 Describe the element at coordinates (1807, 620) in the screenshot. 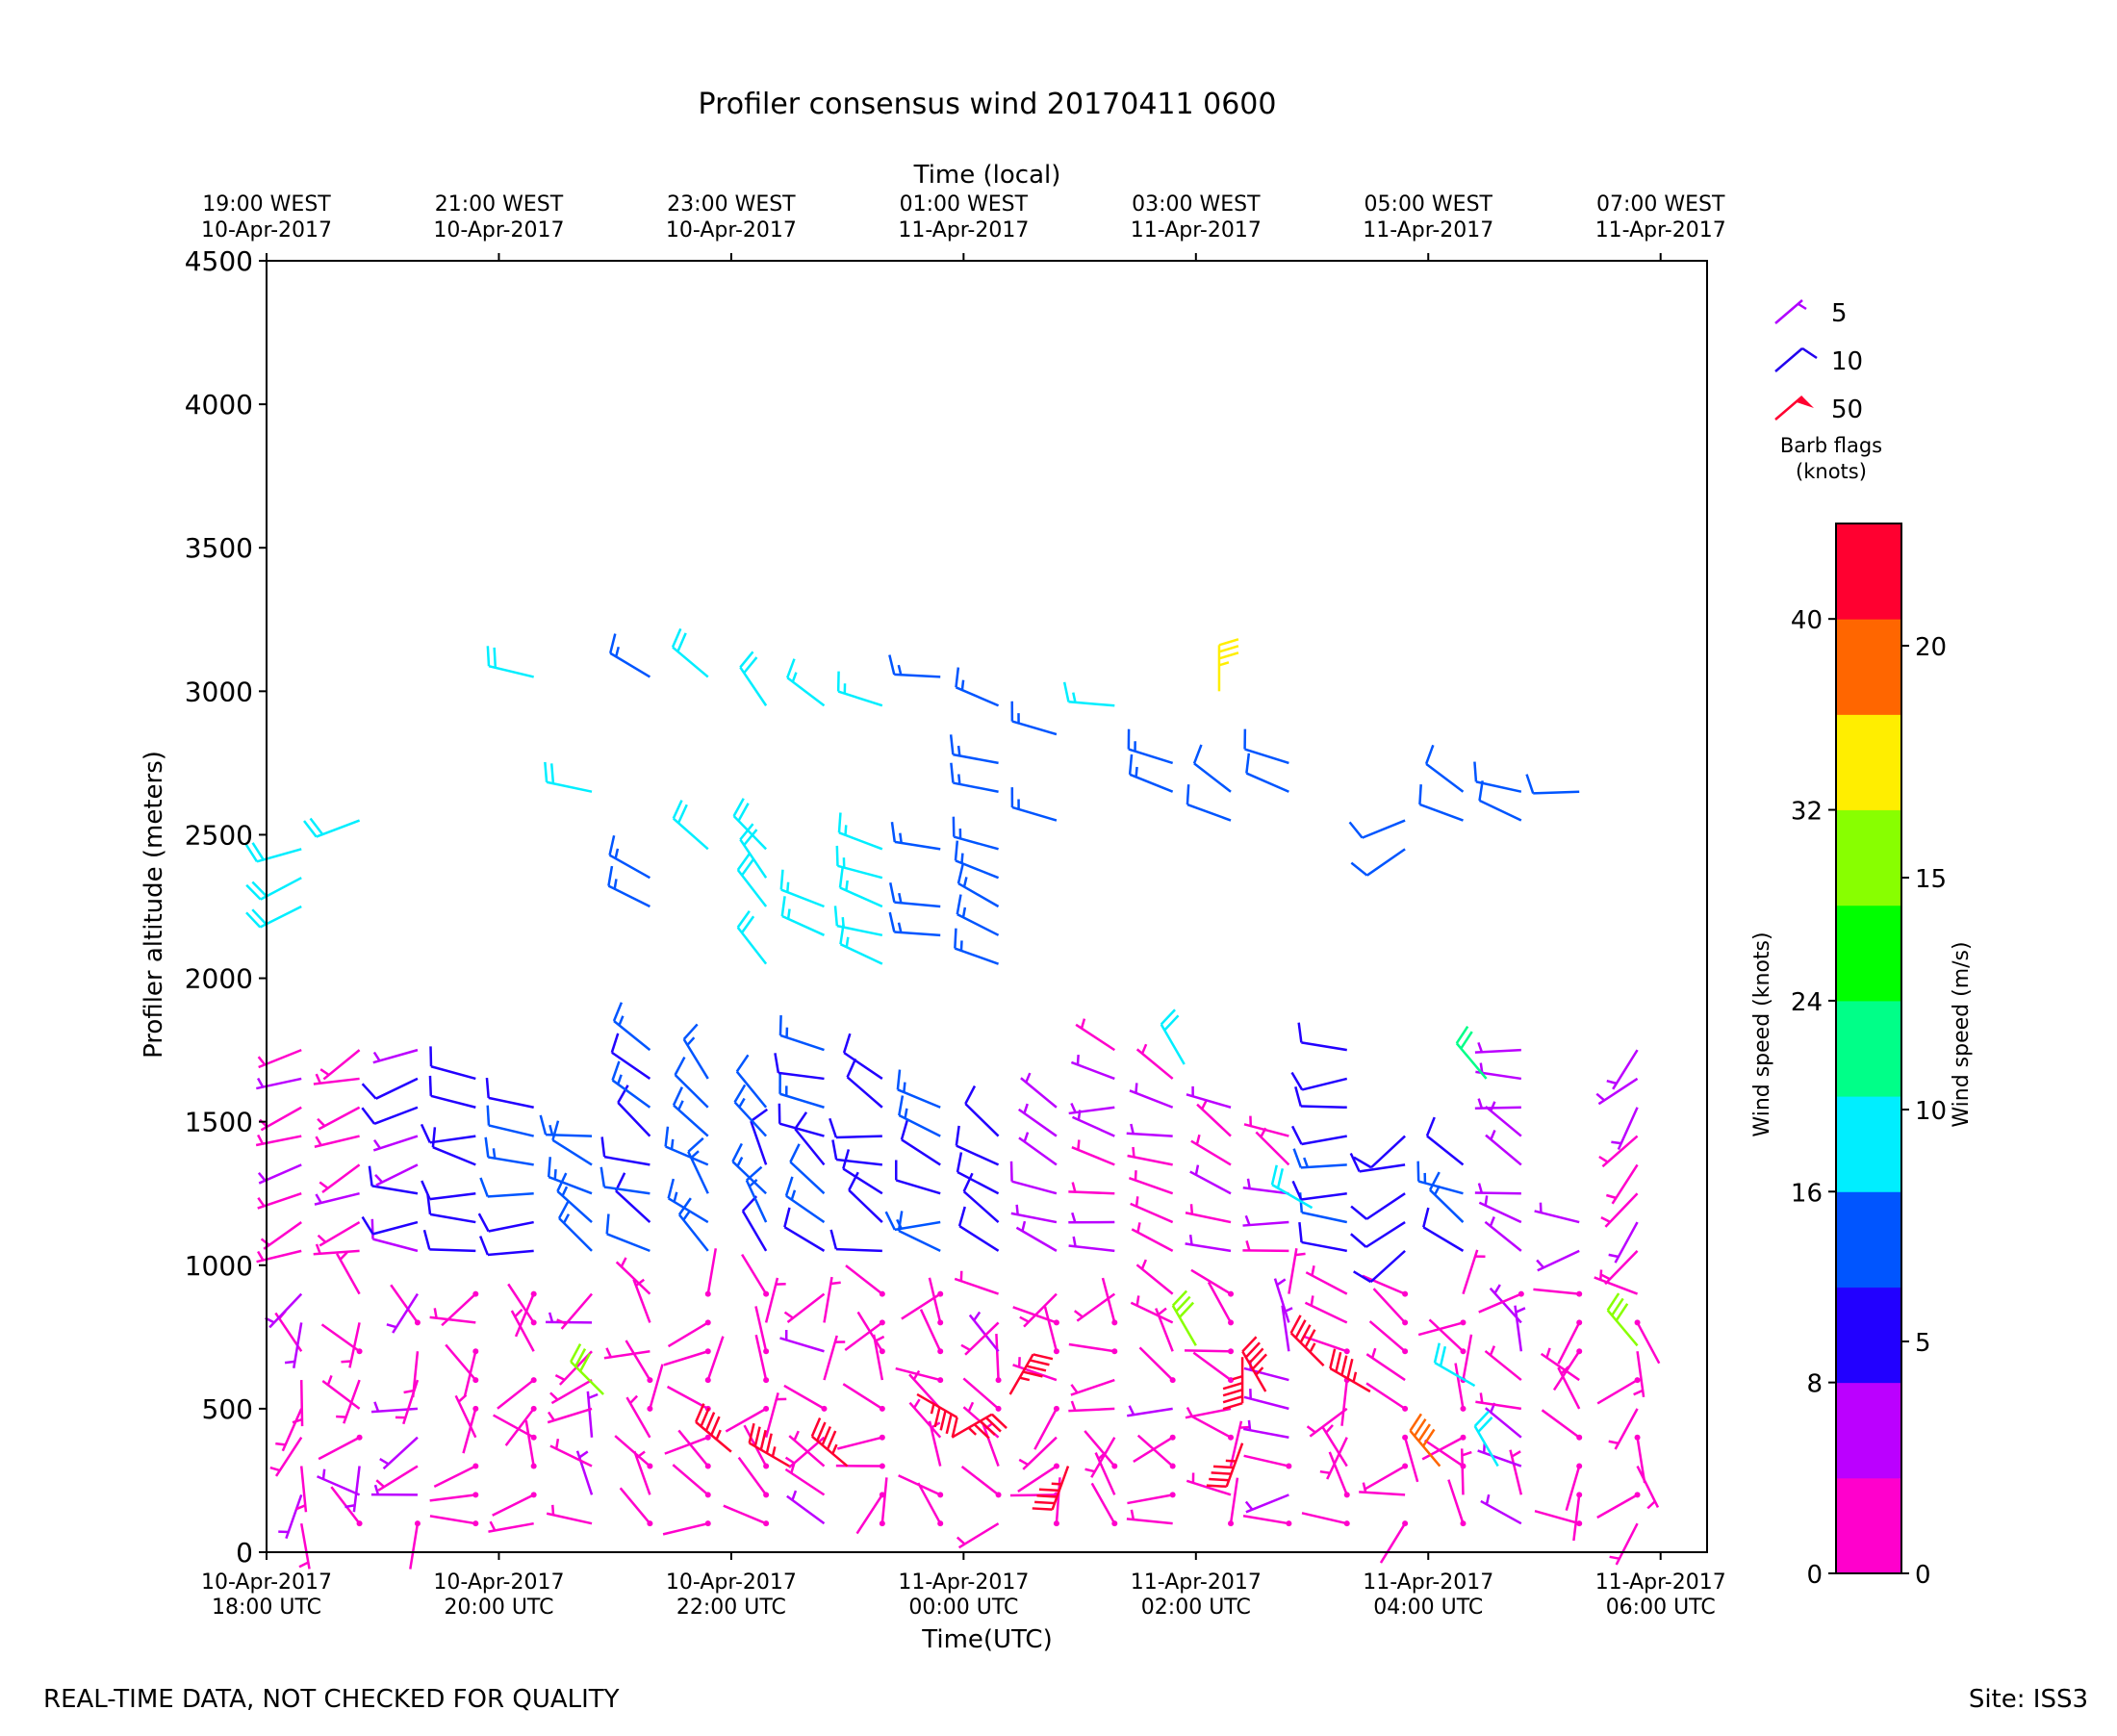

I see `colorbar-knot-label: 40` at that location.